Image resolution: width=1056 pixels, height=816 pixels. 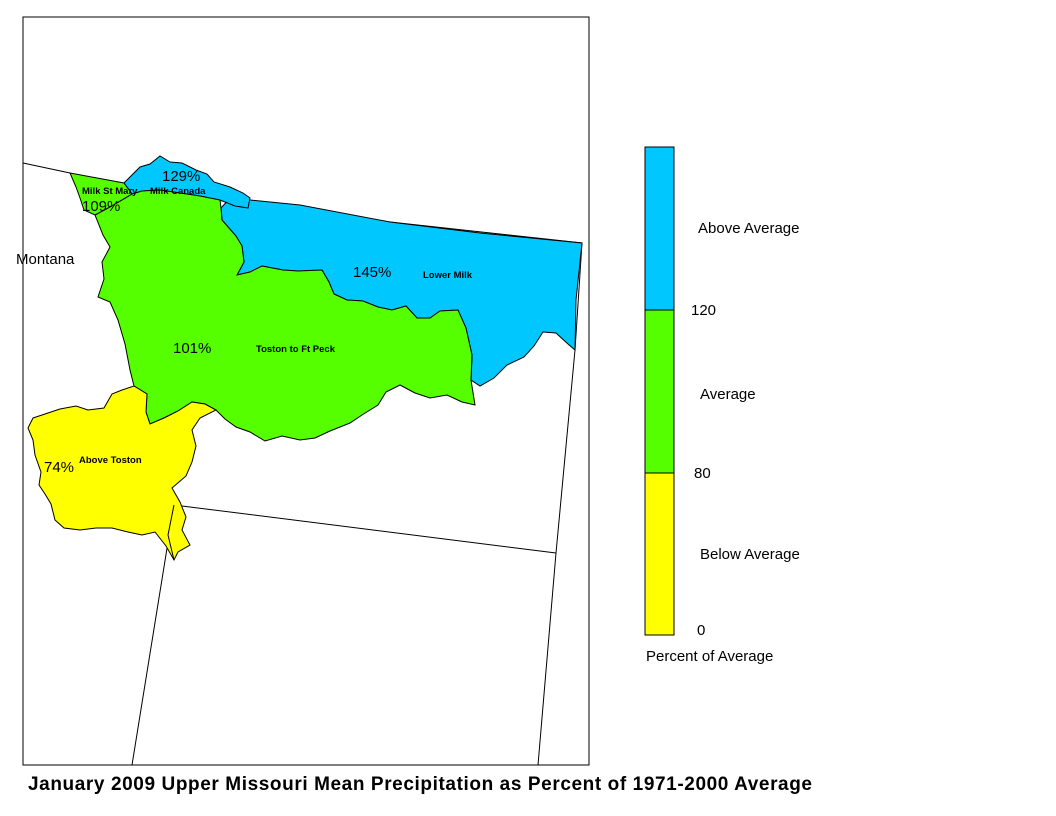 What do you see at coordinates (178, 191) in the screenshot?
I see `basin-label-milk-canada: Milk Canada` at bounding box center [178, 191].